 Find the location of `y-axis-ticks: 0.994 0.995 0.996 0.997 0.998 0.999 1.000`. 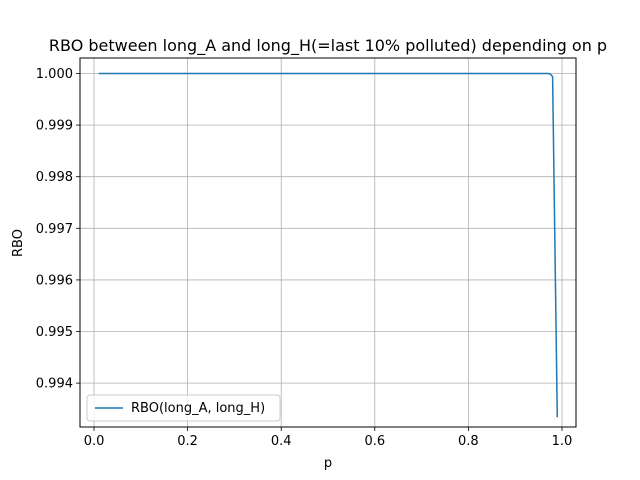

y-axis-ticks: 0.994 0.995 0.996 0.997 0.998 0.999 1.000 is located at coordinates (58, 229).